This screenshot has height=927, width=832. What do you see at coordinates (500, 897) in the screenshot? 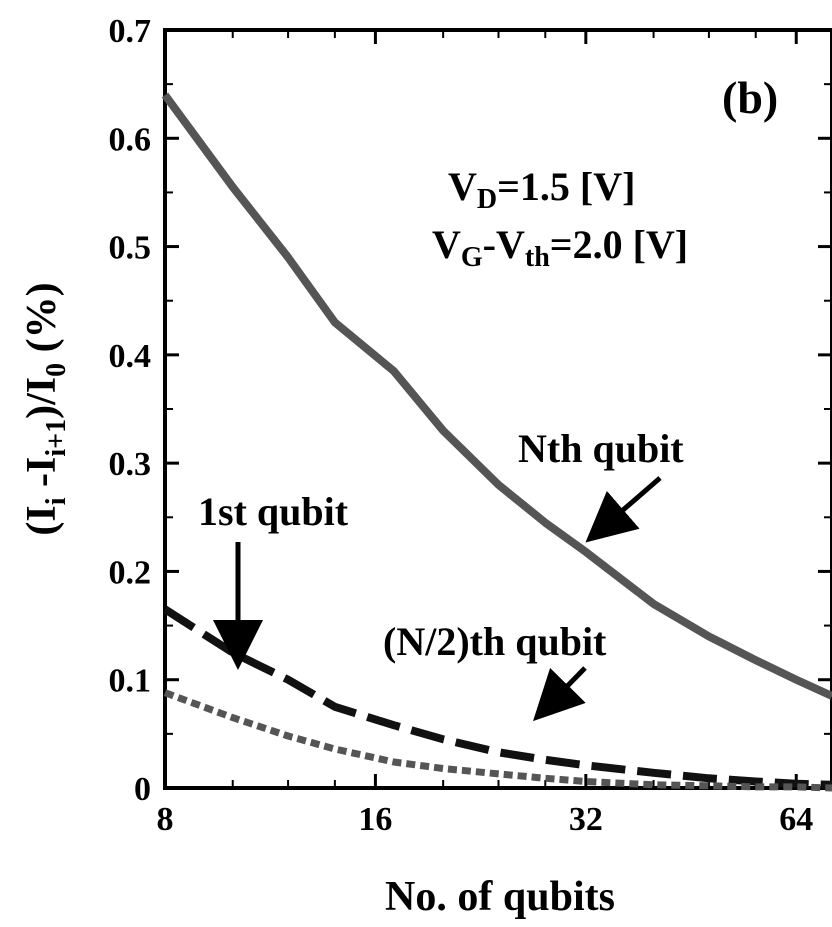
I see `x-axis-title: No. of qubits` at bounding box center [500, 897].